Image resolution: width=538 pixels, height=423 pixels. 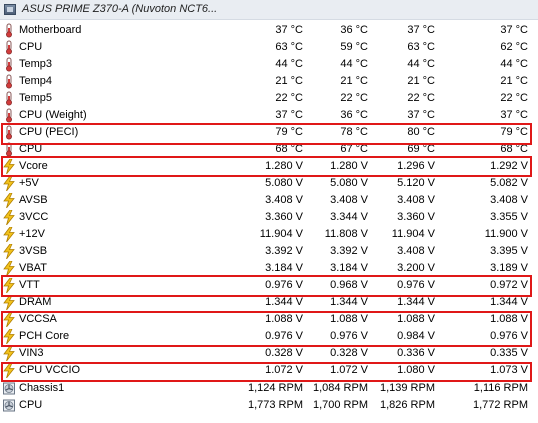 What do you see at coordinates (289, 132) in the screenshot?
I see `sensor-value-current: 79 °C` at bounding box center [289, 132].